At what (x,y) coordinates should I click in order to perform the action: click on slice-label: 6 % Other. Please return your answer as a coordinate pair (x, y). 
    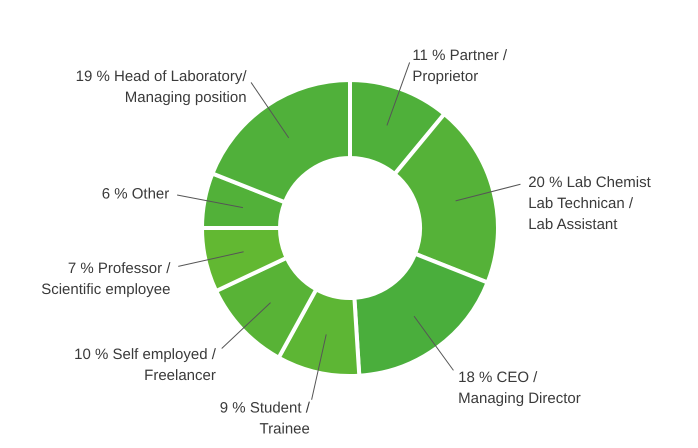
    Looking at the image, I should click on (136, 194).